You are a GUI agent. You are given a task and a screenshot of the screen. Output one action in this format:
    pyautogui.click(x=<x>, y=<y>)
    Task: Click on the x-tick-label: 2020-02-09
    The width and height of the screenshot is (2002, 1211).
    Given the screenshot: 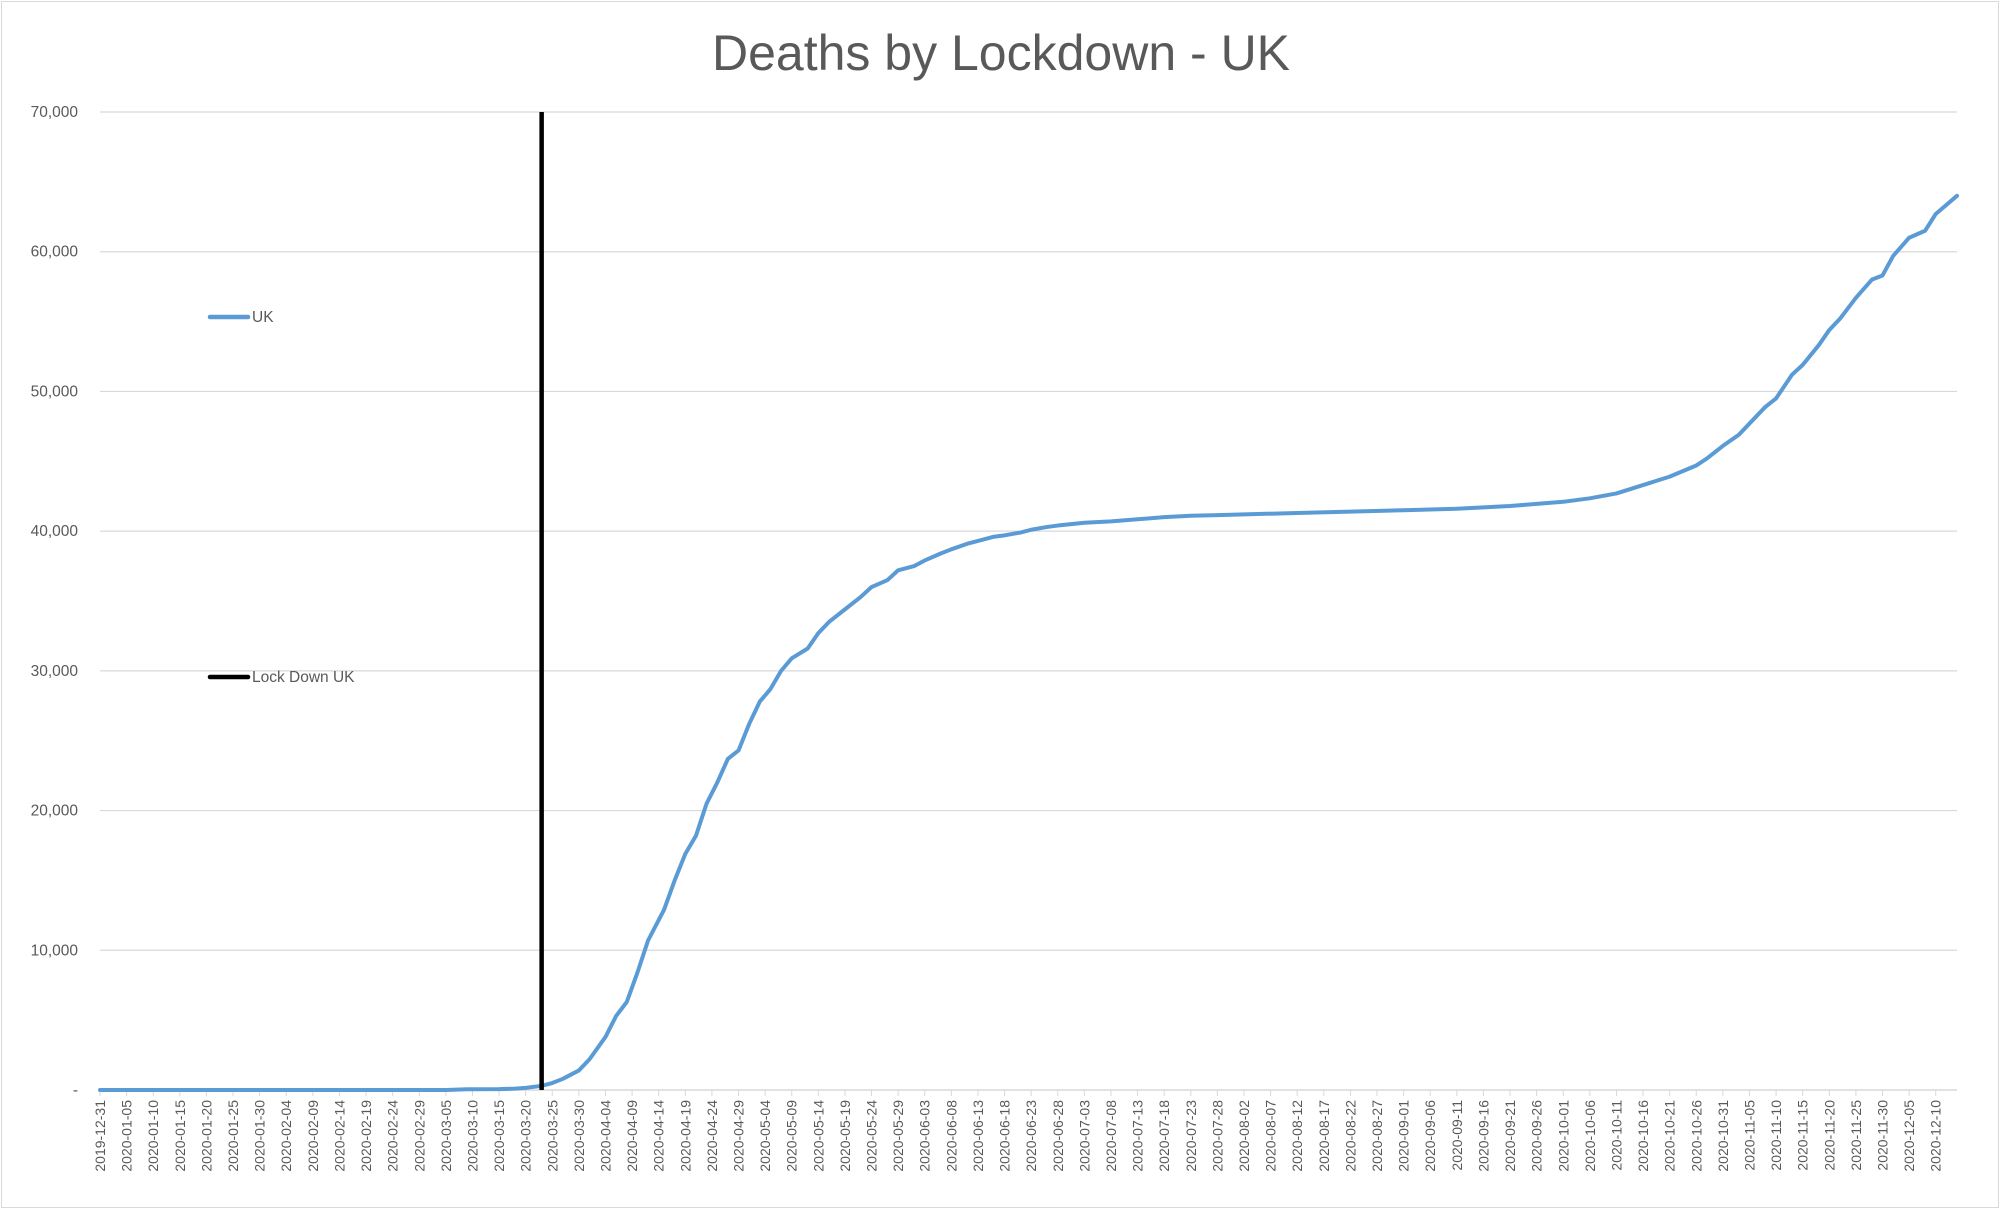 What is the action you would take?
    pyautogui.click(x=313, y=1136)
    